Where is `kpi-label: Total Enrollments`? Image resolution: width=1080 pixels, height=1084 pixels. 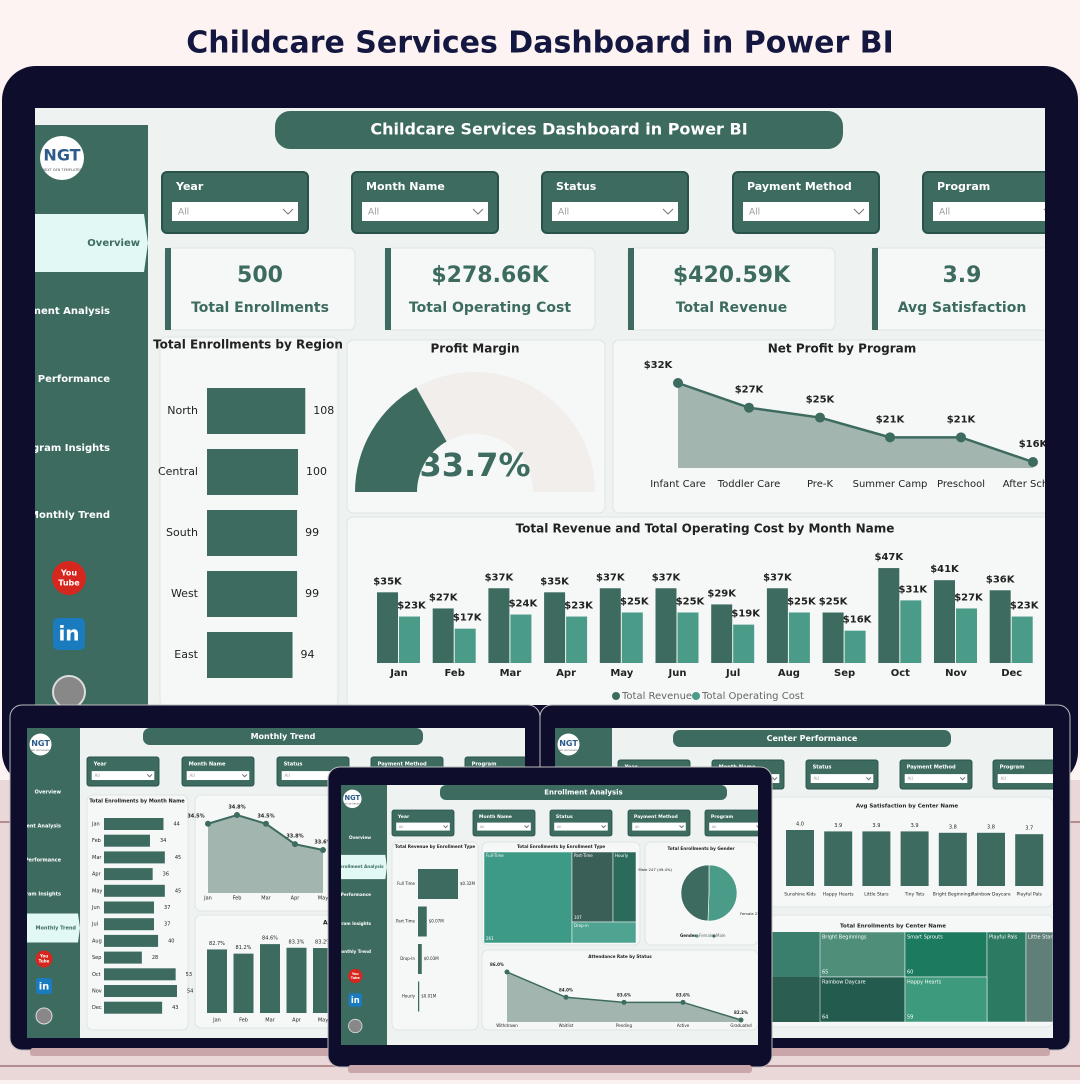
kpi-label: Total Enrollments is located at coordinates (260, 308).